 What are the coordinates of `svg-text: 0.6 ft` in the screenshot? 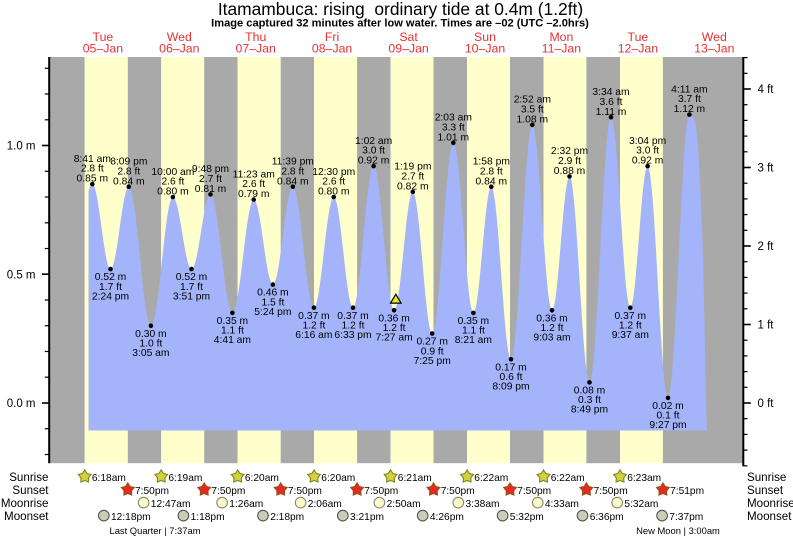 It's located at (511, 377).